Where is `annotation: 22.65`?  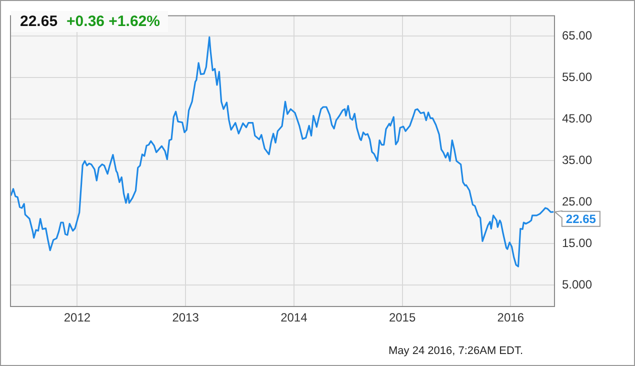 annotation: 22.65 is located at coordinates (581, 219).